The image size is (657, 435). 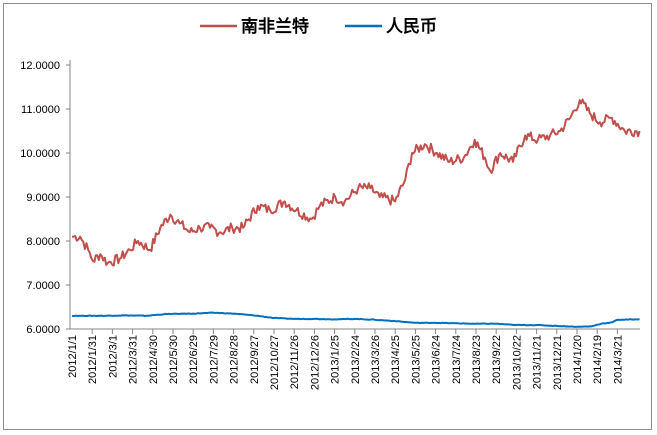 What do you see at coordinates (40, 154) in the screenshot?
I see `y-tick-label: 10.0000` at bounding box center [40, 154].